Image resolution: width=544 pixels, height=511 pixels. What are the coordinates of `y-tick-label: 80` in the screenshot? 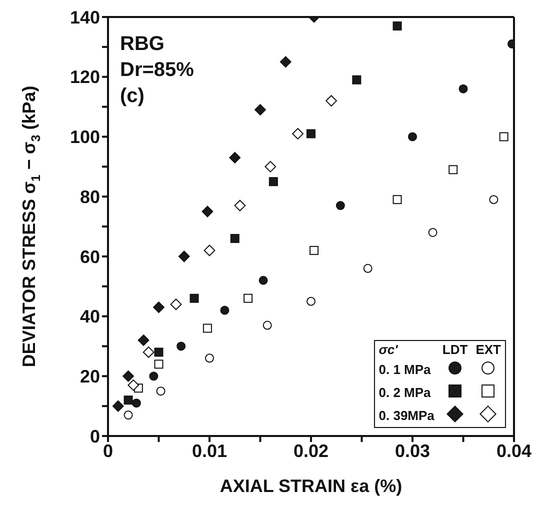 It's located at (90, 196).